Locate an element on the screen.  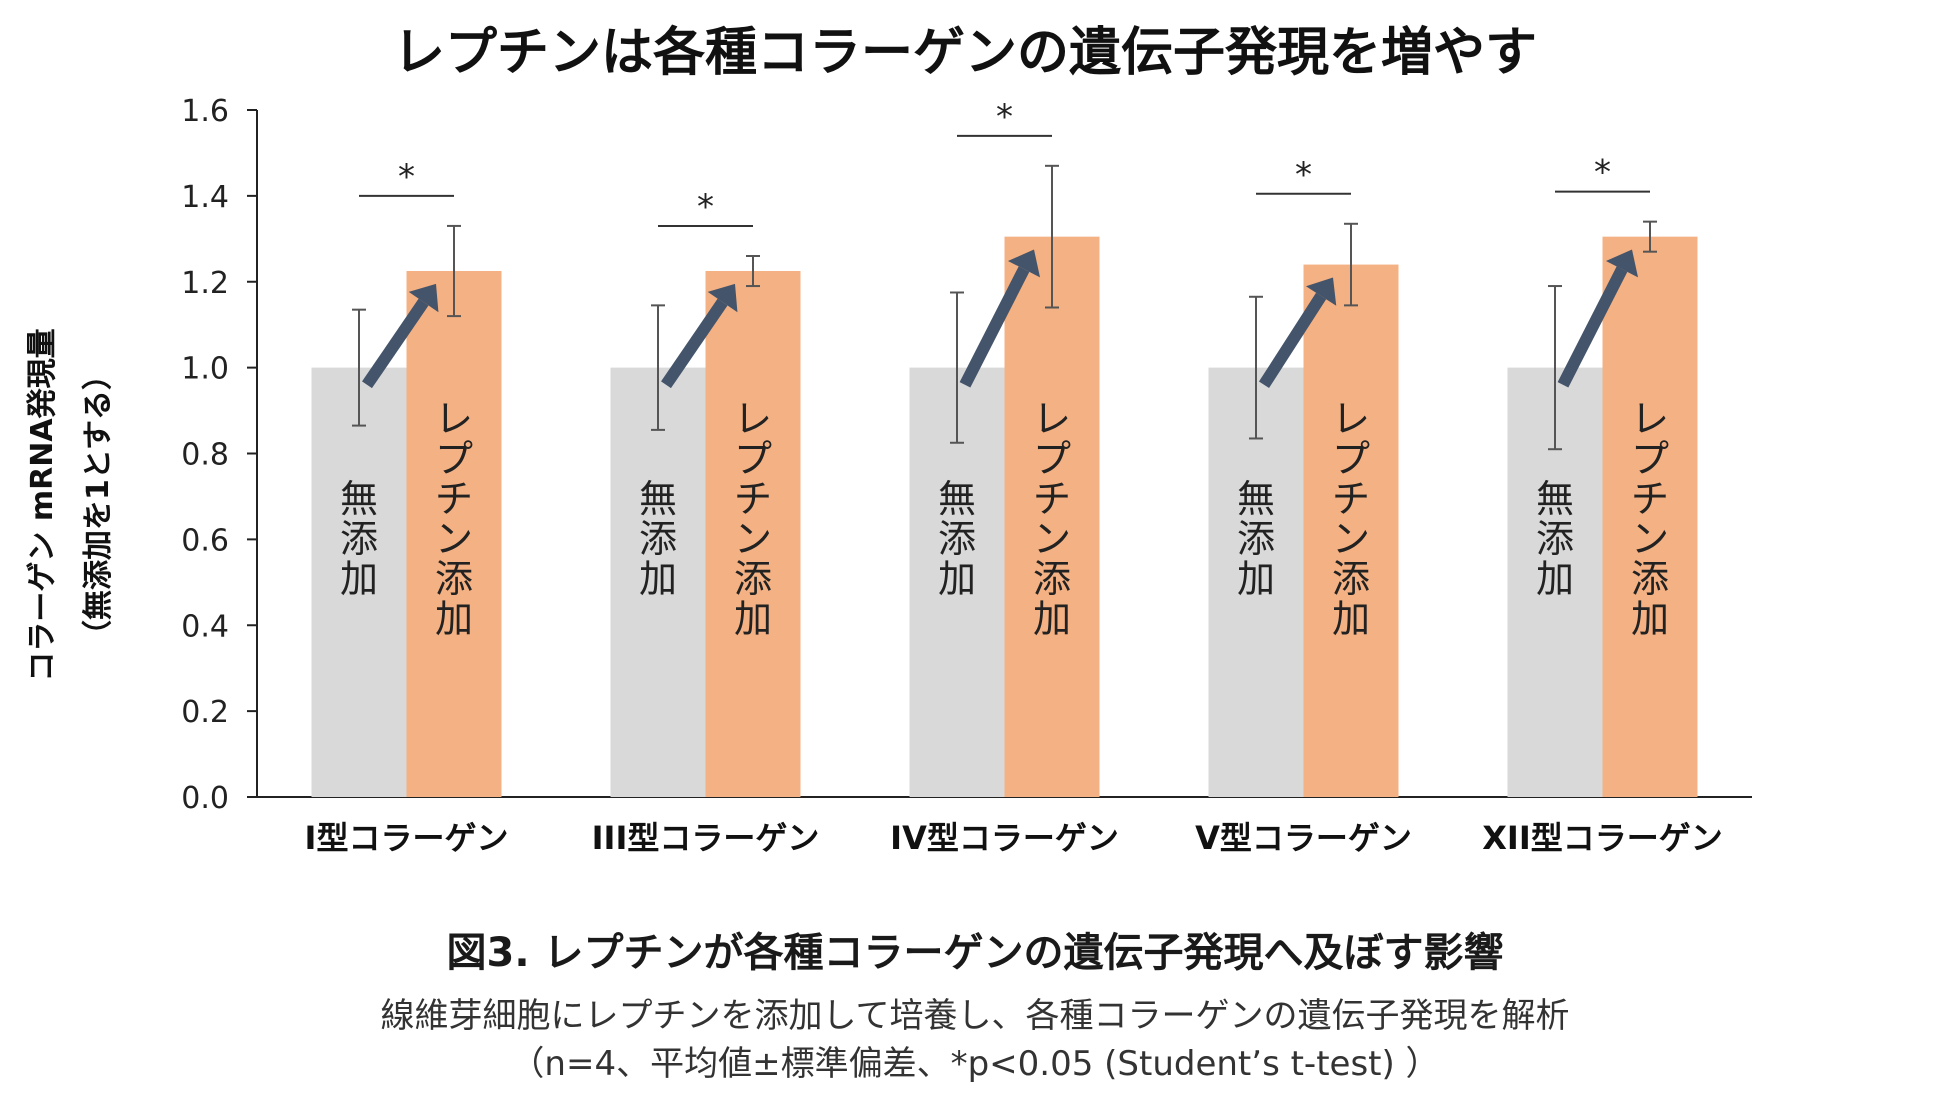
figure-caption-title: 図3. レプチンが各種コラーゲンの遺伝子発現へ及ぼす影響 is located at coordinates (975, 953).